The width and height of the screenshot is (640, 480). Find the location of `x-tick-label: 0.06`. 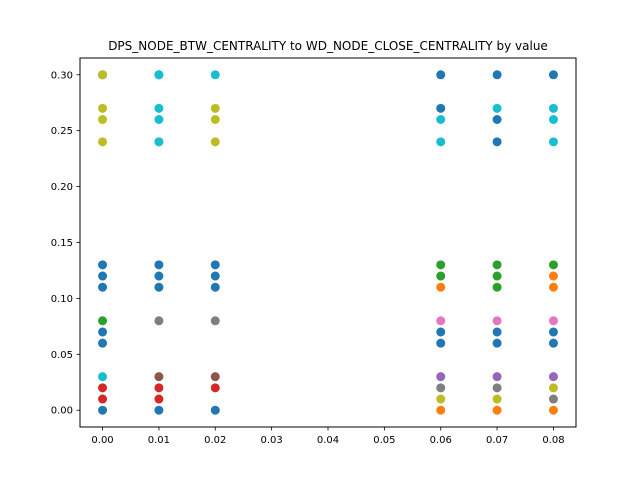

x-tick-label: 0.06 is located at coordinates (441, 440).